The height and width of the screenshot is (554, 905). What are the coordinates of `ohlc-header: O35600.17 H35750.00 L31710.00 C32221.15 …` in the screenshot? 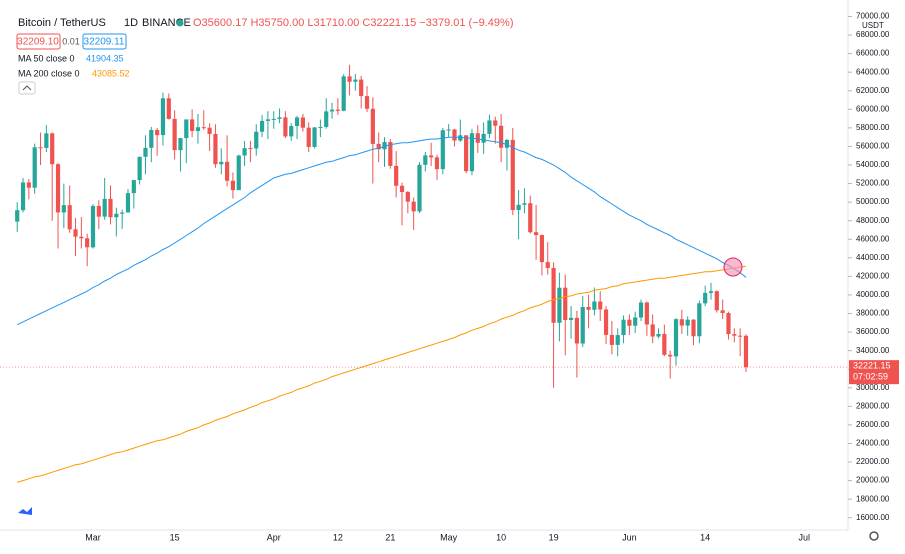 It's located at (353, 23).